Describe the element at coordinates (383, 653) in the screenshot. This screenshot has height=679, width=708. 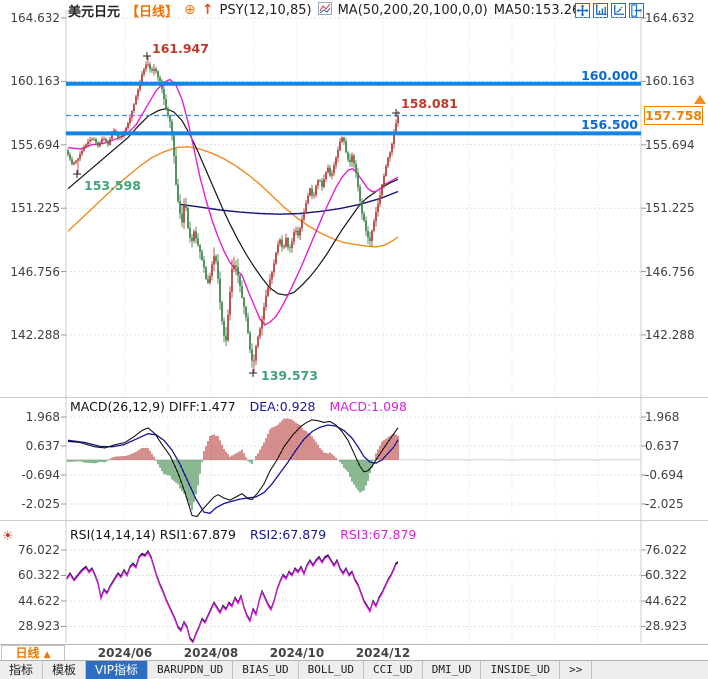
I see `date-axis-label: 2024/12` at that location.